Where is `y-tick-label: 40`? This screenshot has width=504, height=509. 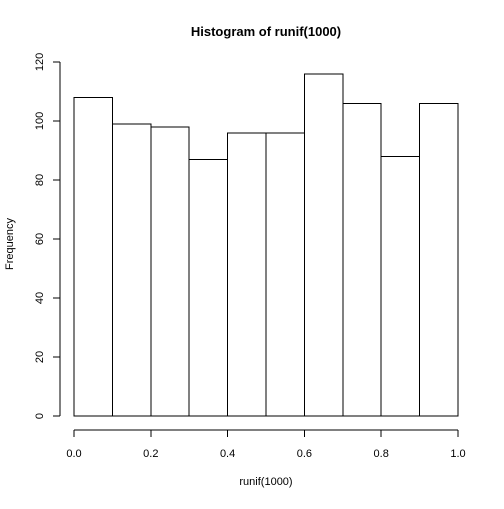 y-tick-label: 40 is located at coordinates (40, 298).